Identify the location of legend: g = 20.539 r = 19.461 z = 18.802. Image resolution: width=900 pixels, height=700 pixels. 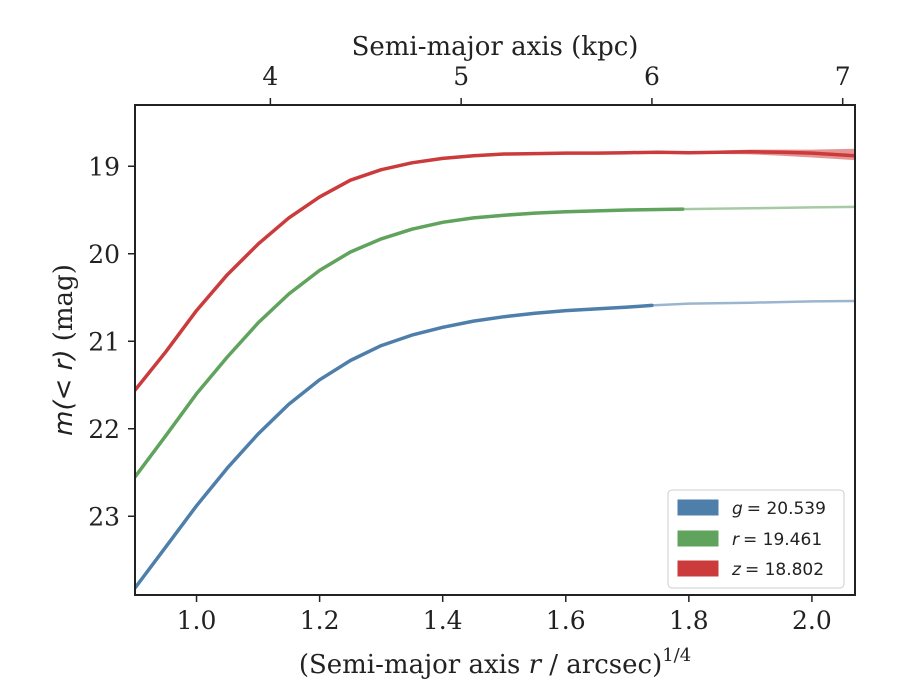
(756, 539).